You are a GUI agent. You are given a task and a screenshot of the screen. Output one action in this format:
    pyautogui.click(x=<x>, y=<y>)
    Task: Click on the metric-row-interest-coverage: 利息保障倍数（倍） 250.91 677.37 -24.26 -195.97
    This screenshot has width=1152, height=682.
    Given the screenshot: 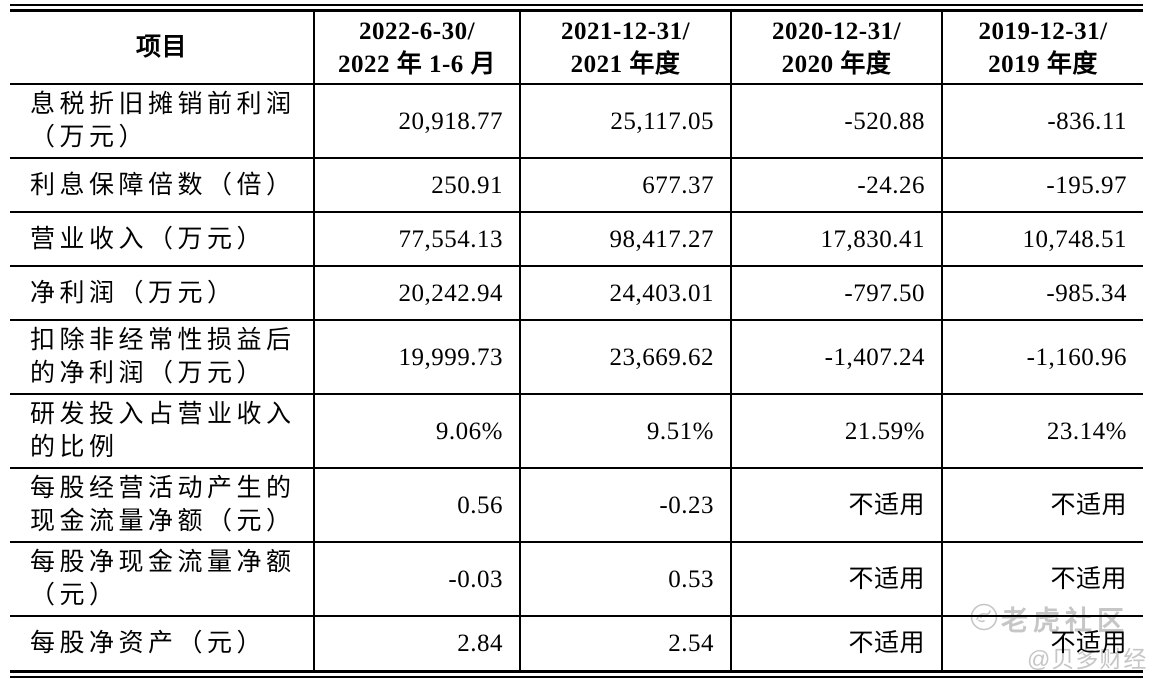 What is the action you would take?
    pyautogui.click(x=576, y=185)
    